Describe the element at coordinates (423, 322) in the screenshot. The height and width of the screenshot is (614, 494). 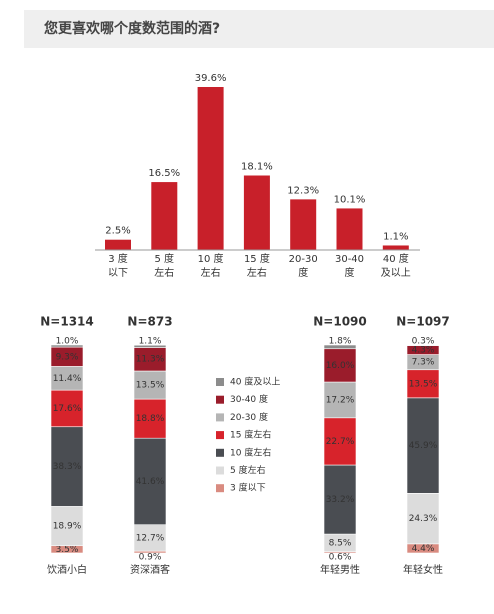
I see `sample-size: N=1097` at that location.